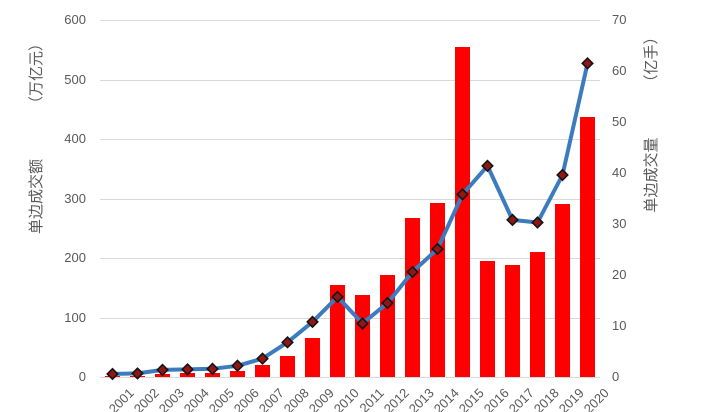 Image resolution: width=720 pixels, height=412 pixels. I want to click on bar-2018, so click(537, 314).